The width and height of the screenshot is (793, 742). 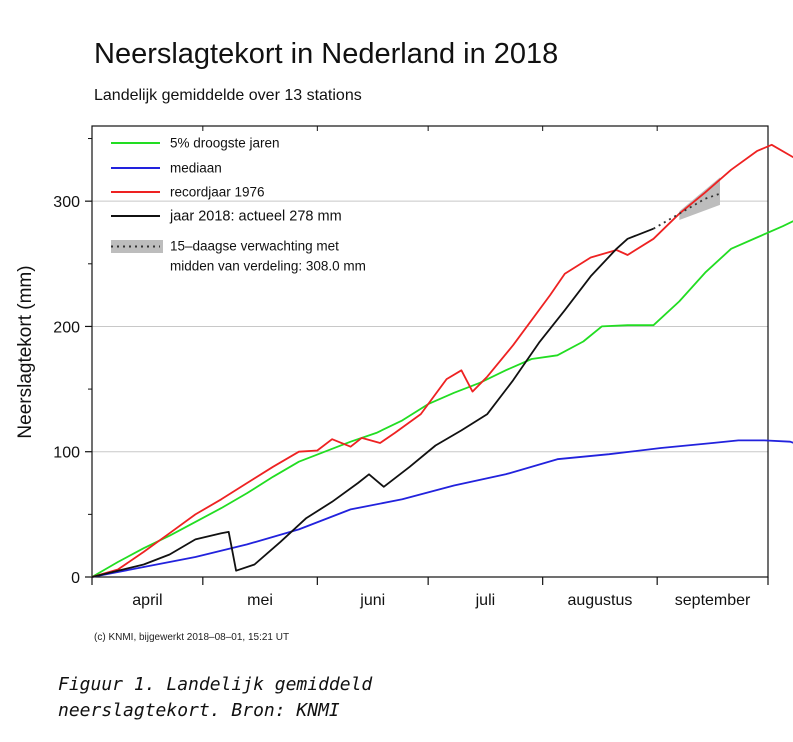 I want to click on month-label-mei: mei, so click(x=260, y=600).